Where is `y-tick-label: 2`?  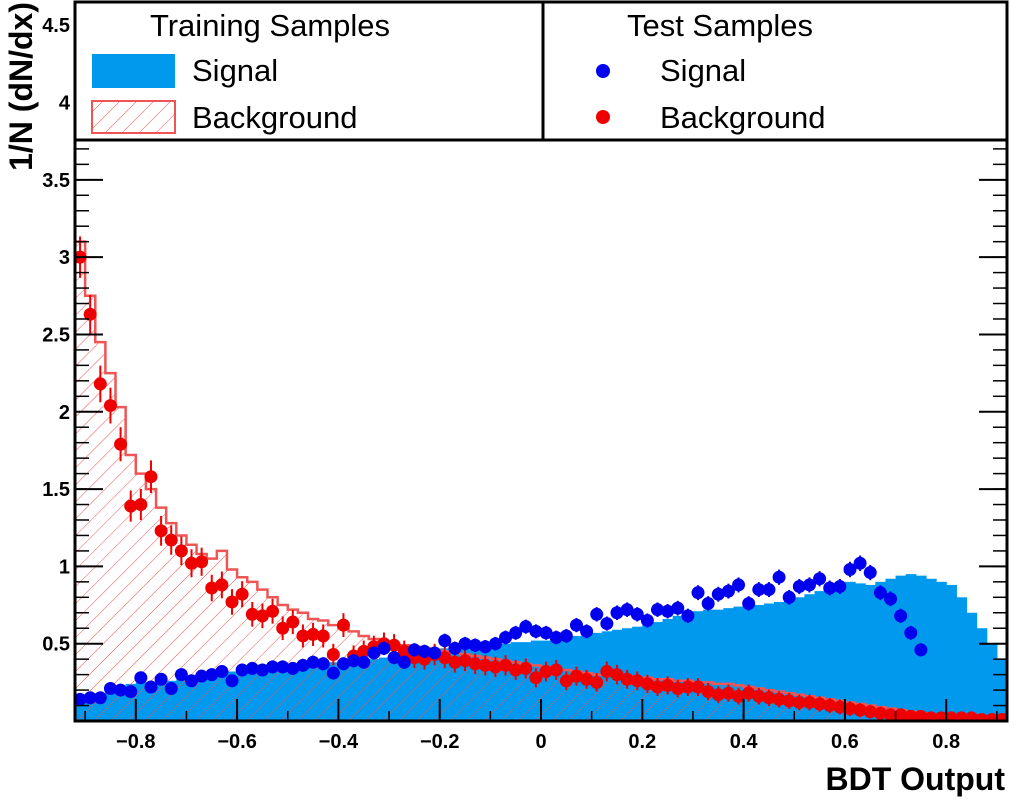
y-tick-label: 2 is located at coordinates (64, 413).